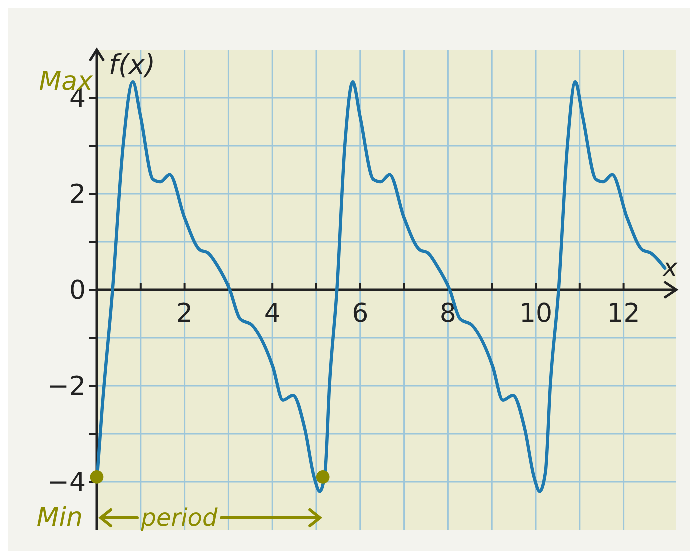  What do you see at coordinates (77, 195) in the screenshot?
I see `y-tick-label: 2` at bounding box center [77, 195].